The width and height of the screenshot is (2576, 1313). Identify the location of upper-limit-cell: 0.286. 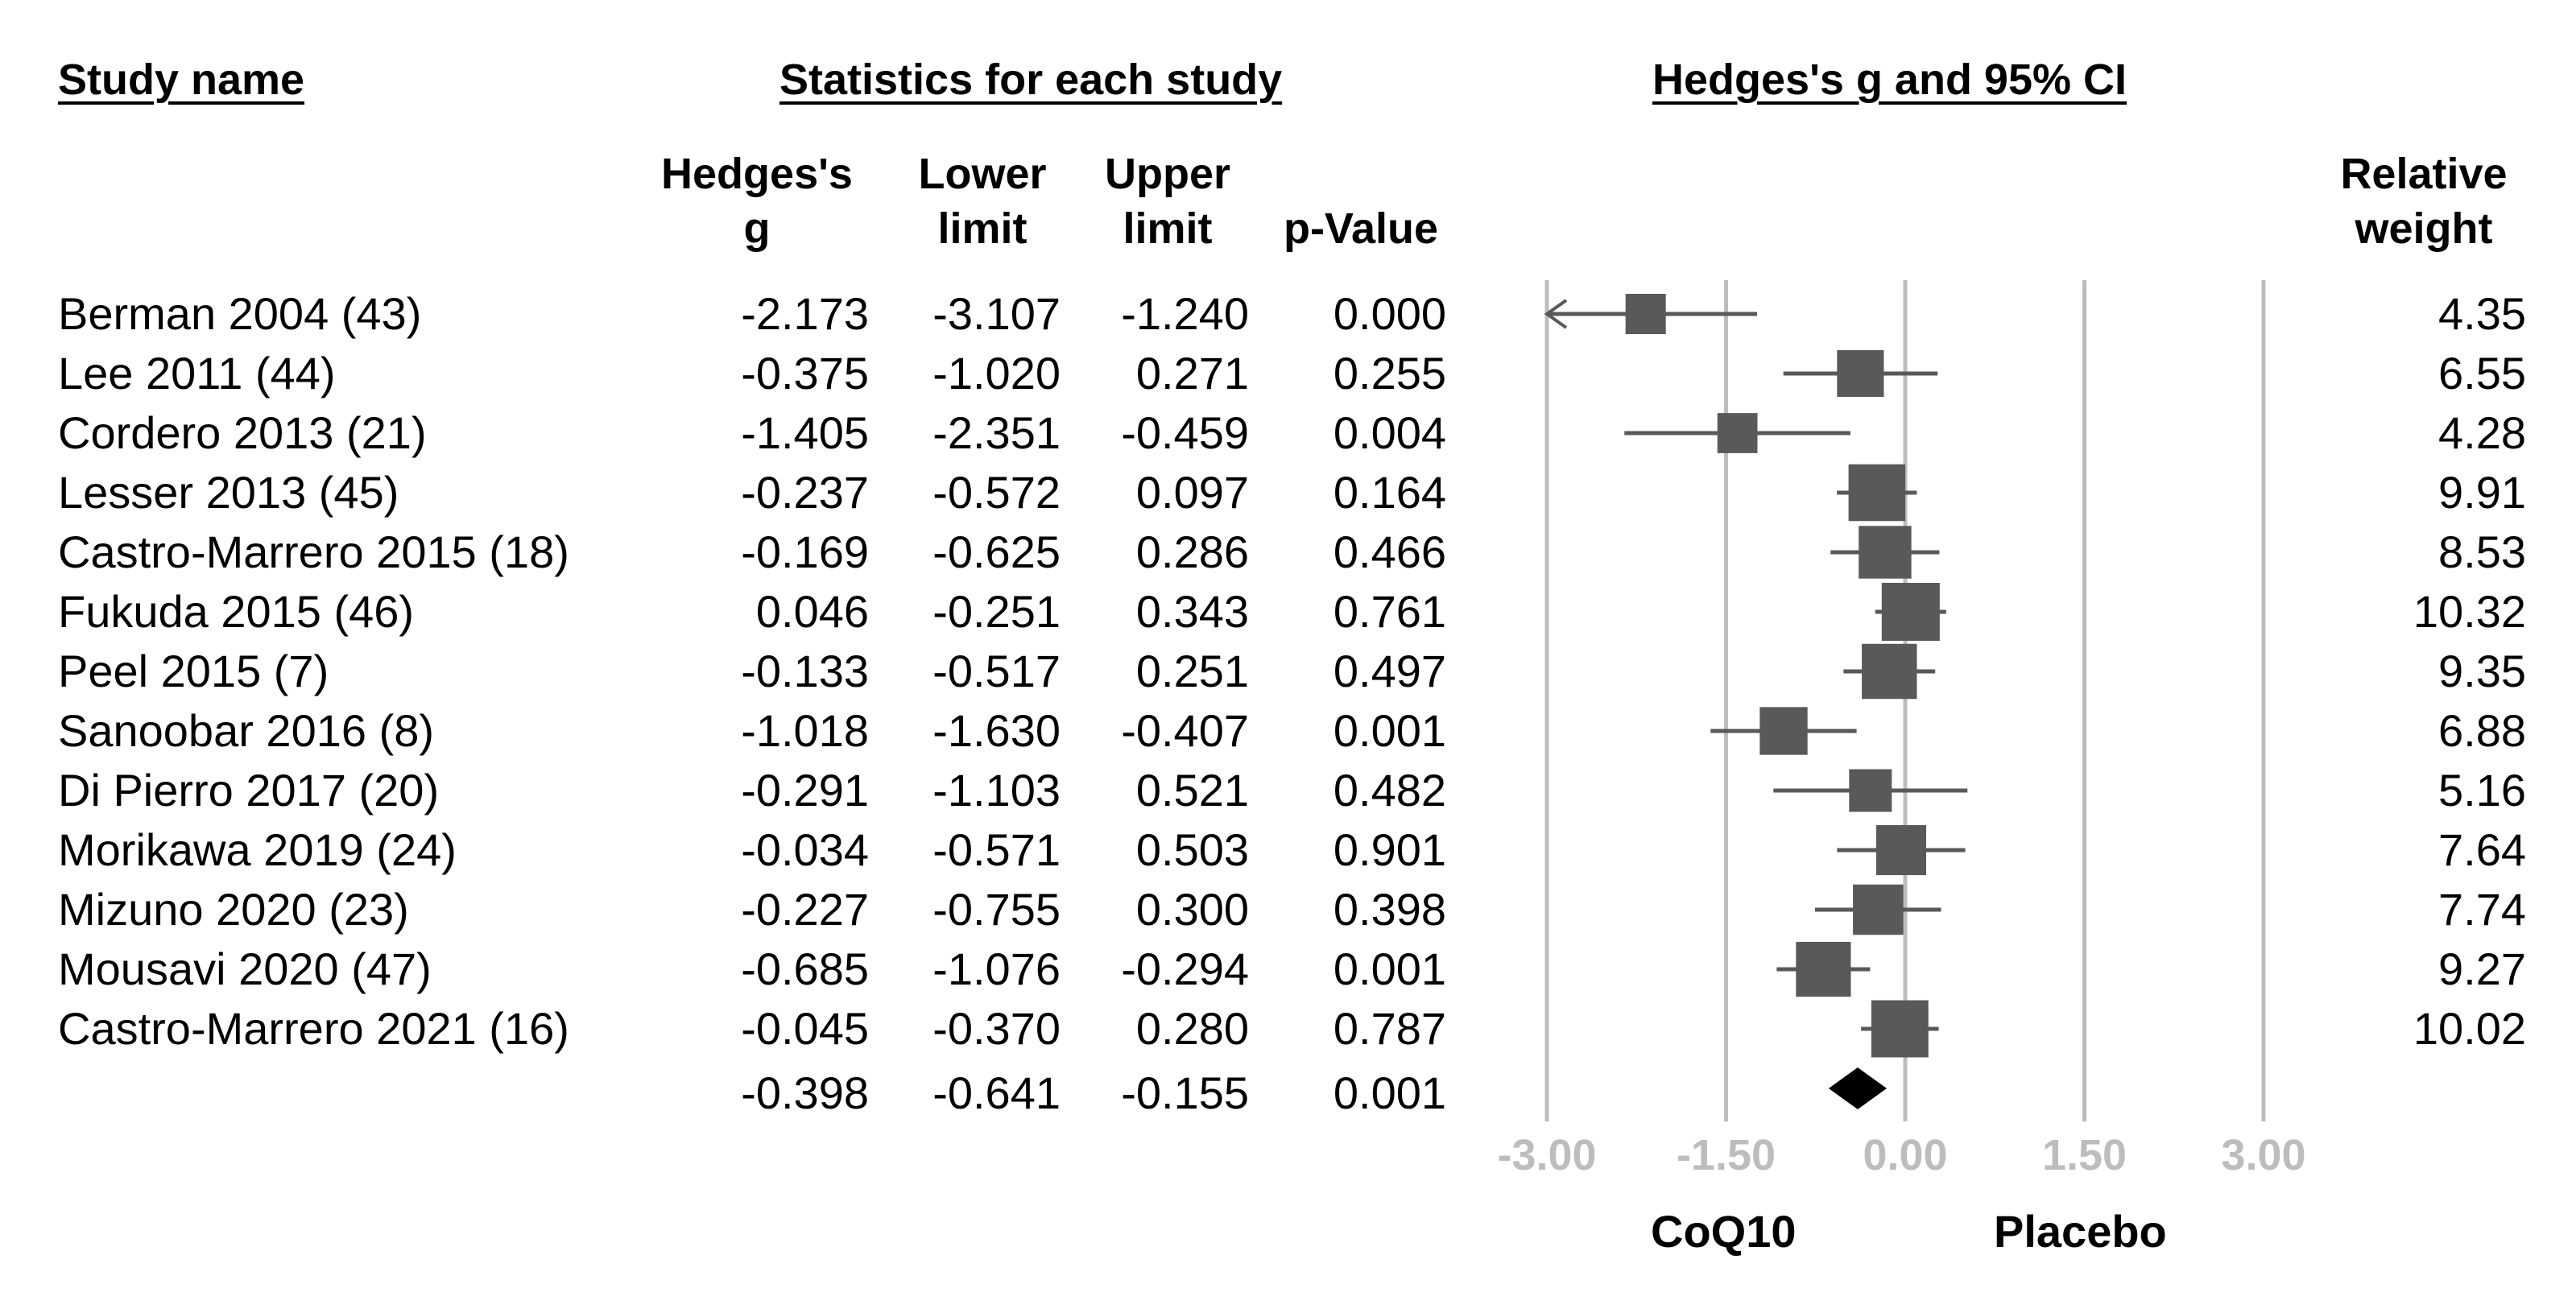
(1192, 552).